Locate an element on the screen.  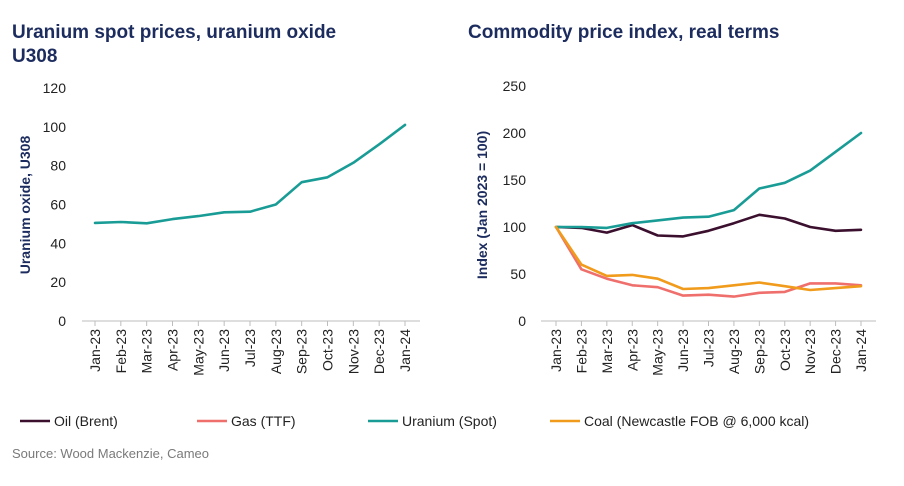
chart-title-line-2: U308 is located at coordinates (34, 56).